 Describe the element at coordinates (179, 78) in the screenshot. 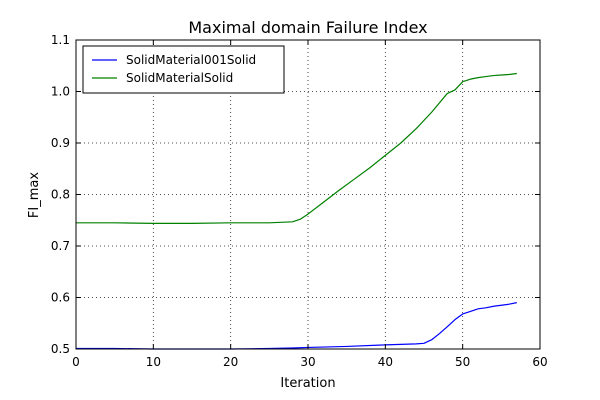

I see `legend-label-solidmaterialsolid: SolidMaterialSolid` at that location.